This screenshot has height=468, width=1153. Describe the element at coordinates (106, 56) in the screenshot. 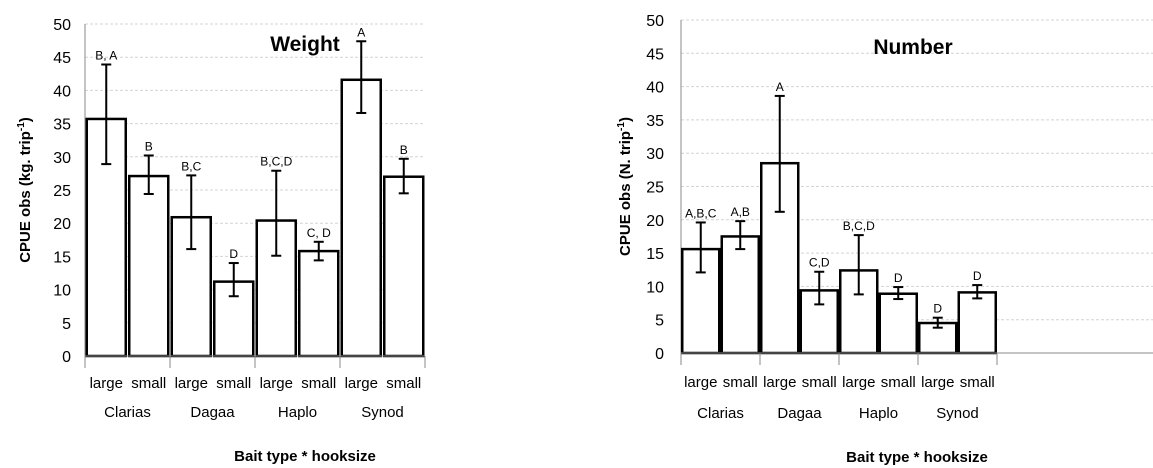

I see `significance-label: B, A` at that location.